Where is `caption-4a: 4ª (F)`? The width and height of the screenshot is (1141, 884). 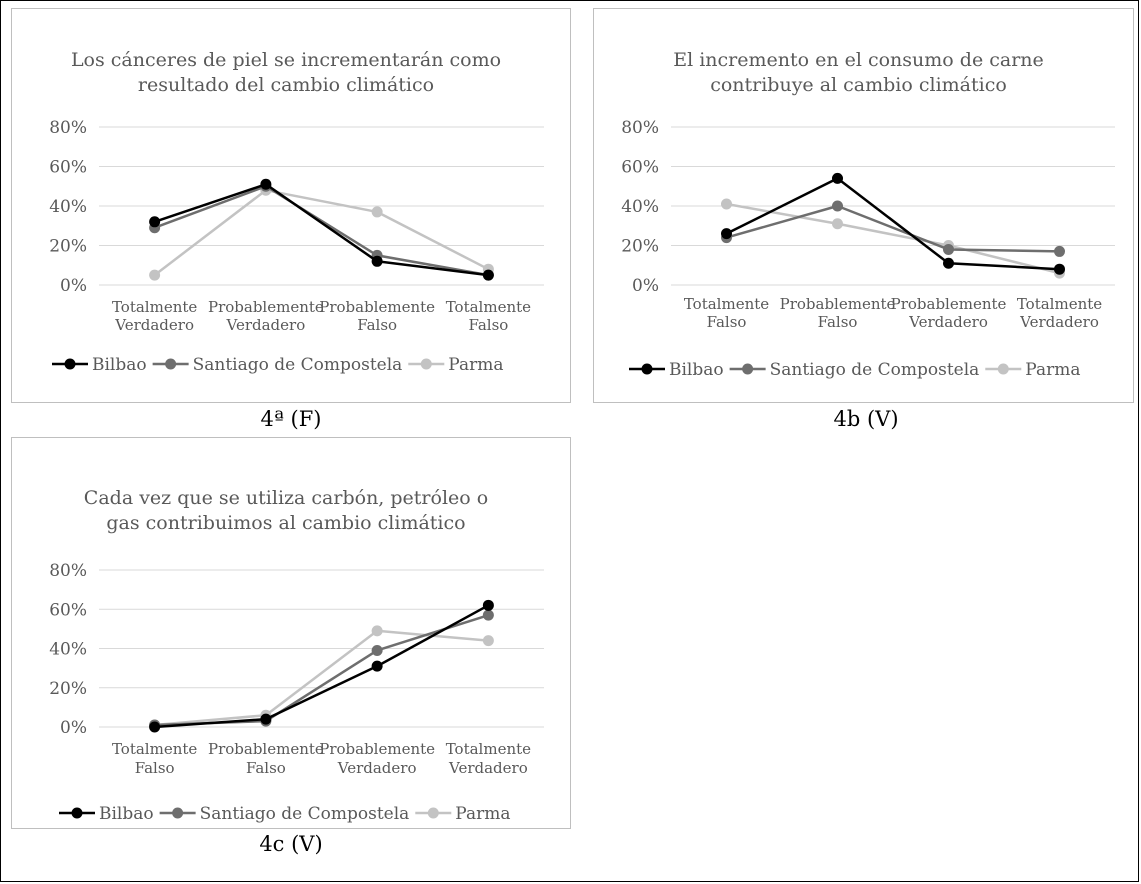 caption-4a: 4ª (F) is located at coordinates (291, 419).